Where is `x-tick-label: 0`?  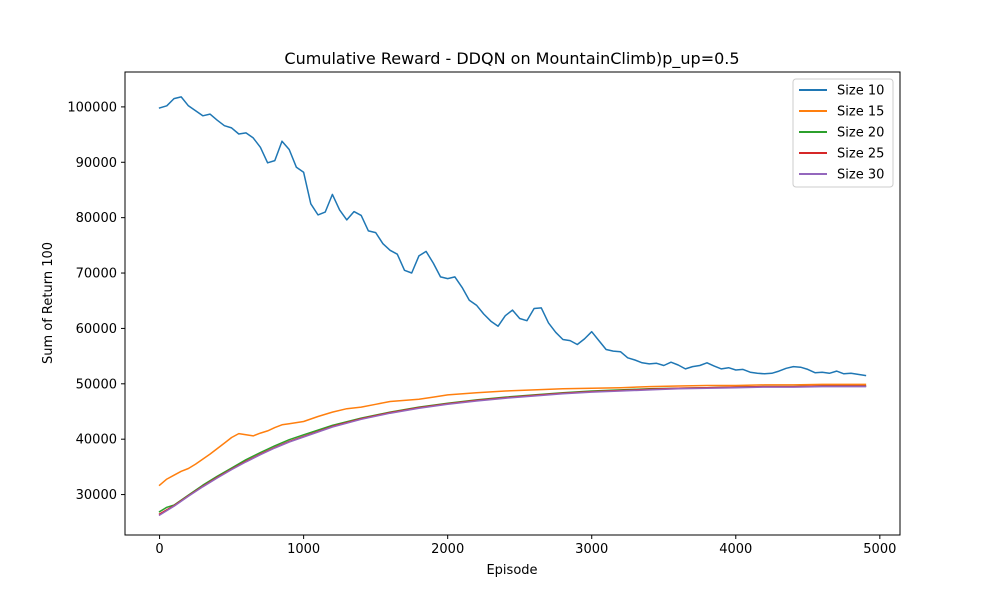
x-tick-label: 0 is located at coordinates (159, 549).